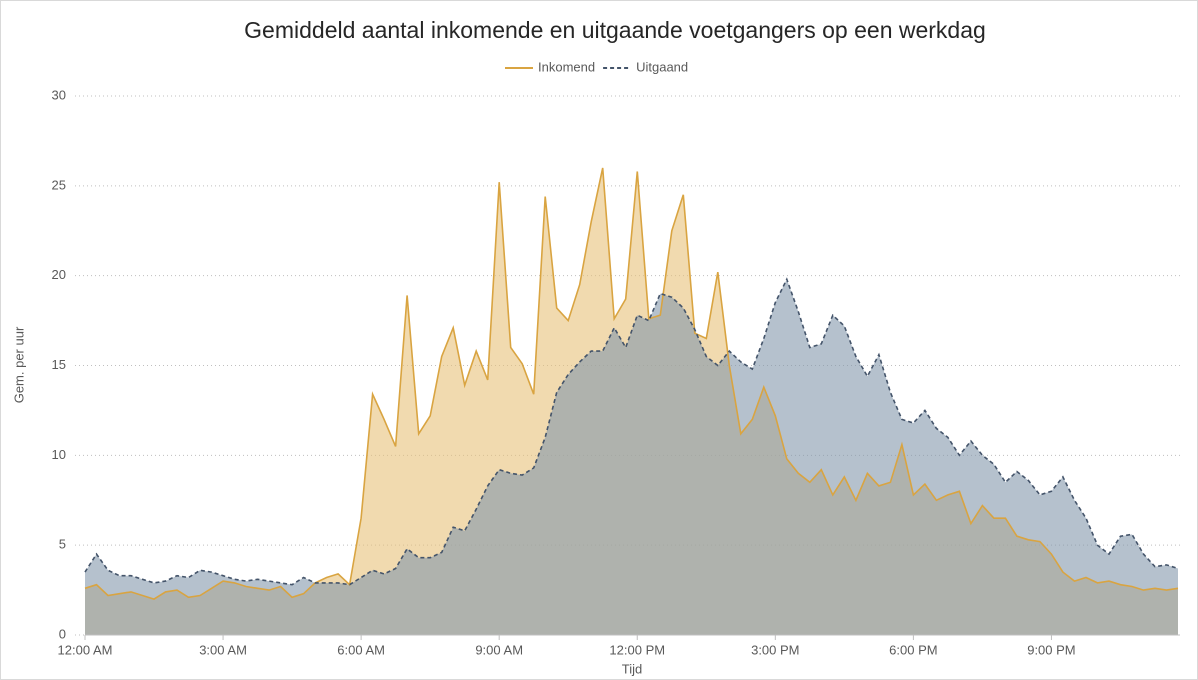 The width and height of the screenshot is (1198, 680). I want to click on x-tick-label: 9:00 PM, so click(1051, 649).